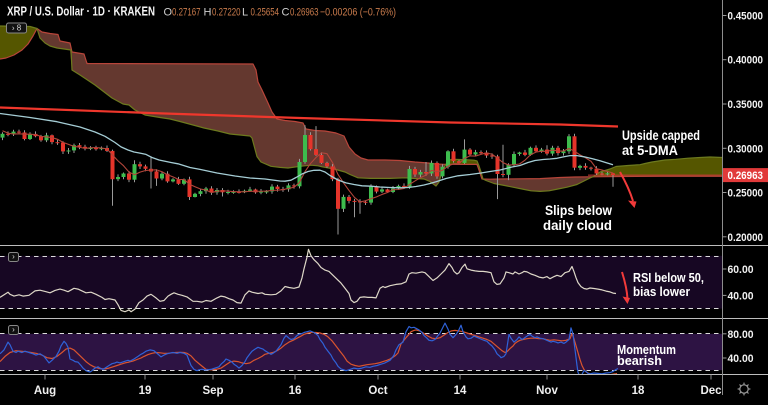  Describe the element at coordinates (578, 210) in the screenshot. I see `svg-text: Slips below` at that location.